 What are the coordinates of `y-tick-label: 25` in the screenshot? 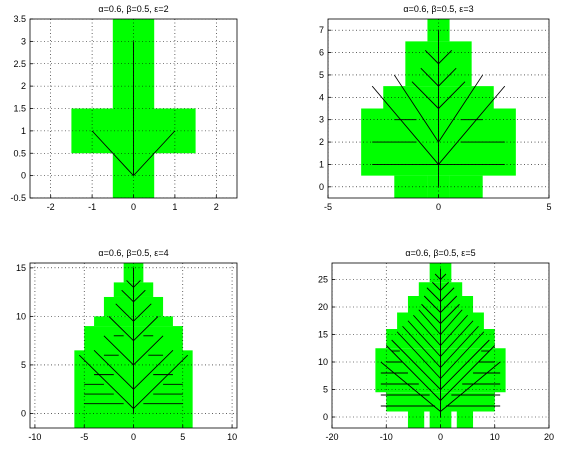 It's located at (323, 280).